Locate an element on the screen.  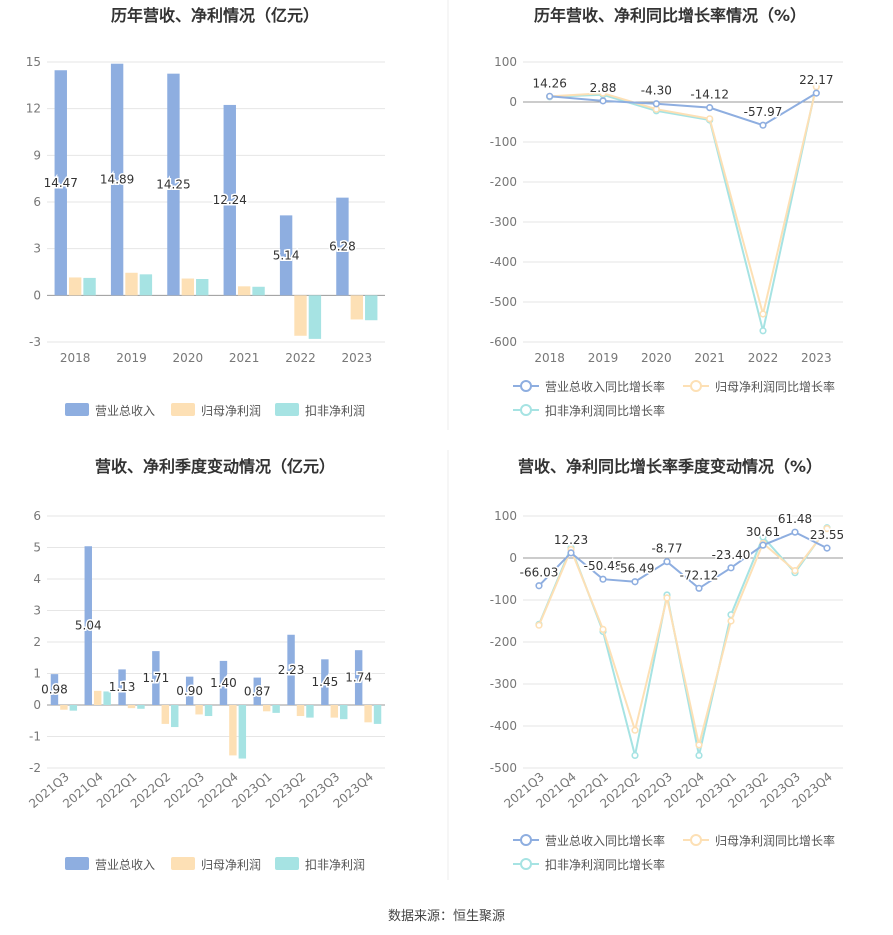
y-tick-label: -200 is located at coordinates (503, 182).